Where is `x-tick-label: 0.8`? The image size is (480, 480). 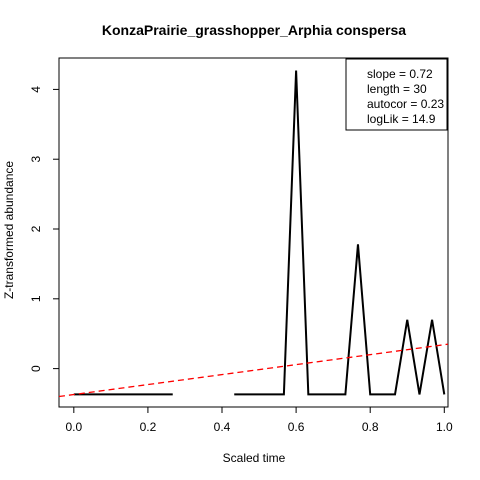
x-tick-label: 0.8 is located at coordinates (370, 427).